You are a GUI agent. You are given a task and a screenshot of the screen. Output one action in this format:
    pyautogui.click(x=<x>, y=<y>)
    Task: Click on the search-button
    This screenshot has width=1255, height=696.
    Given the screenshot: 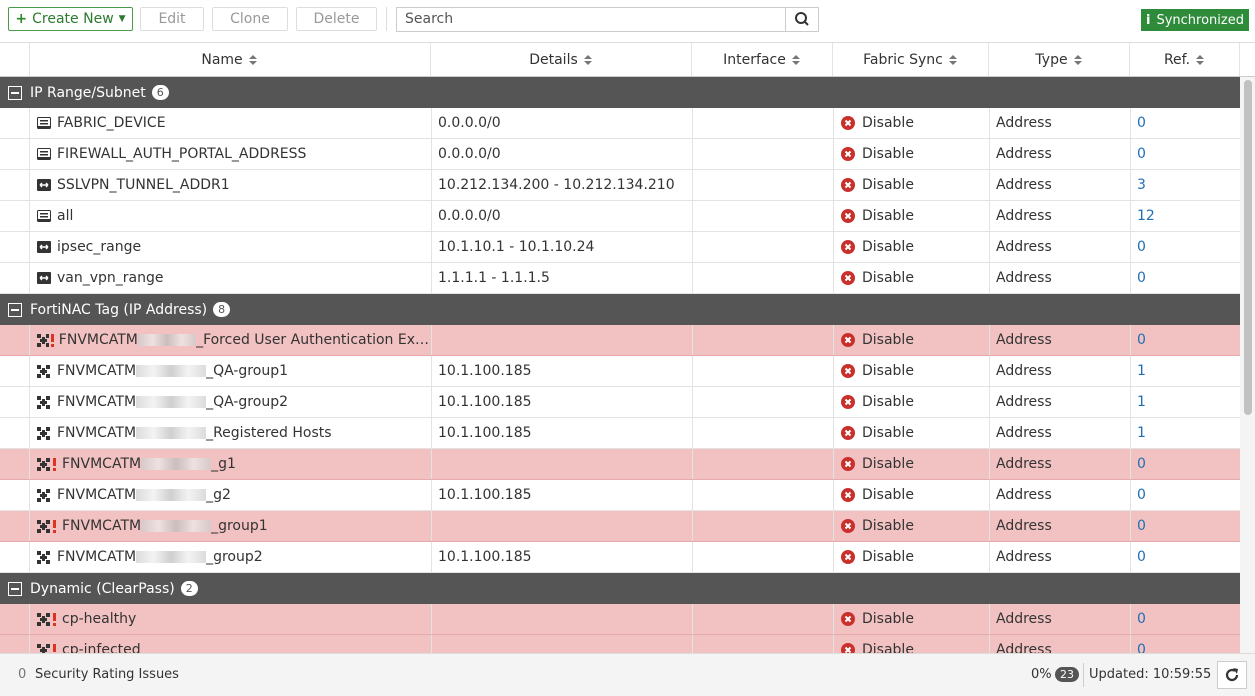 What is the action you would take?
    pyautogui.click(x=802, y=19)
    